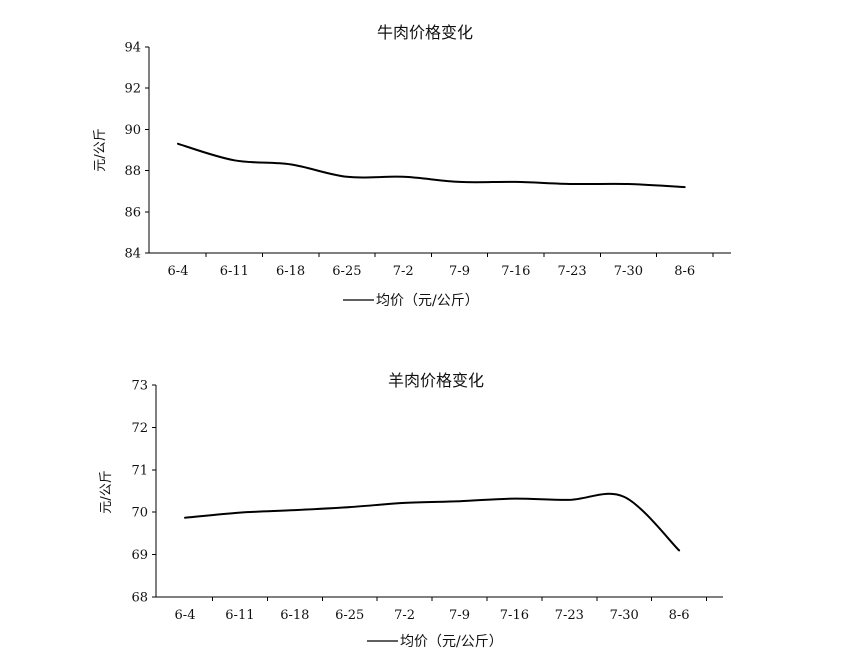  Describe the element at coordinates (432, 271) in the screenshot. I see `beef-x-tick-labels: 6-4 6-11 6-18 6-25 7-2 7-9 7-16 7-23 7-30 8-6` at that location.